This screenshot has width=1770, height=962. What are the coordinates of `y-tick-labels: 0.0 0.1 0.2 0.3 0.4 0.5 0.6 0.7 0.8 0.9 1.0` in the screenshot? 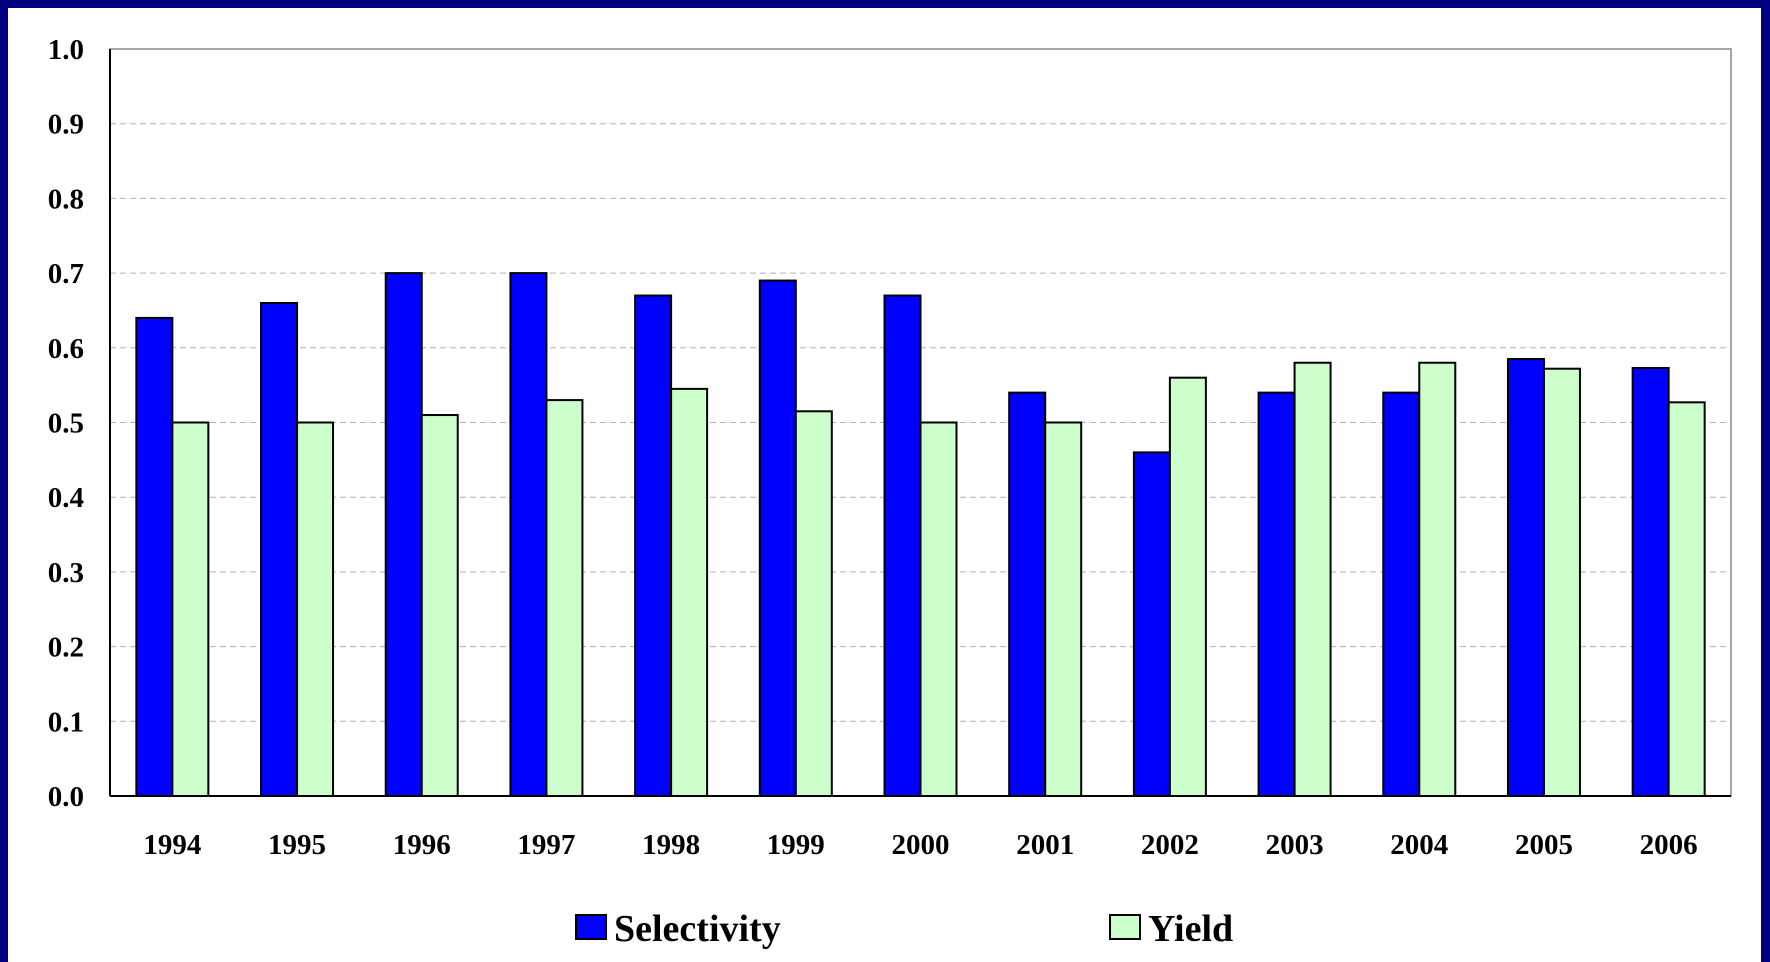 It's located at (66, 423).